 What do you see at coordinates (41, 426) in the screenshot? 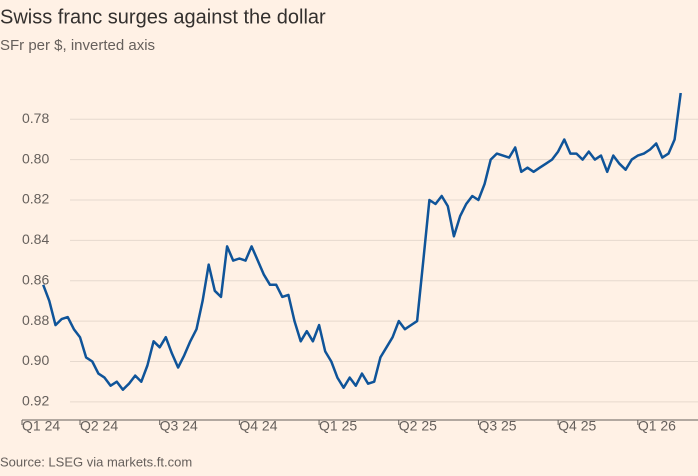
I see `x-tick-label: Q1 24` at bounding box center [41, 426].